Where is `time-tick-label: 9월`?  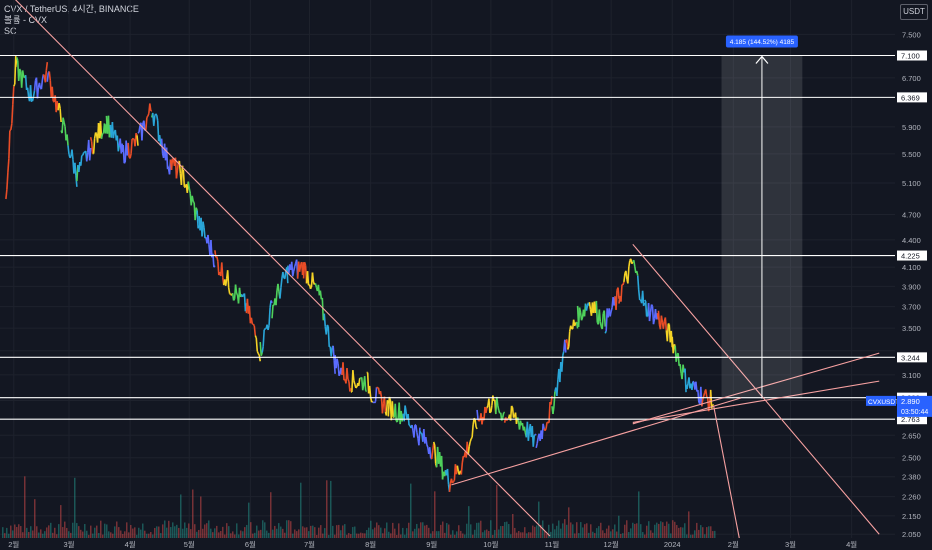
time-tick-label: 9월 is located at coordinates (431, 544).